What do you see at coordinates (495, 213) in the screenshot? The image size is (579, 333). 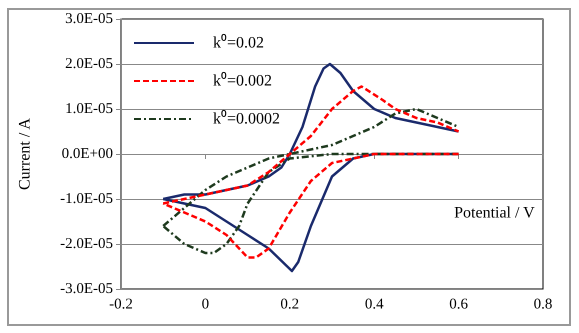 I see `x-axis-title: Potential / V` at bounding box center [495, 213].